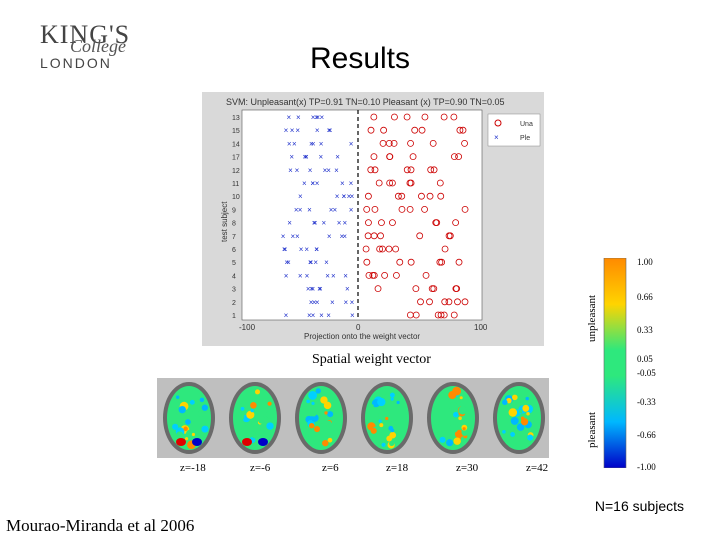 The image size is (720, 540). Describe the element at coordinates (236, 131) in the screenshot. I see `subject-tick-label: 15` at that location.